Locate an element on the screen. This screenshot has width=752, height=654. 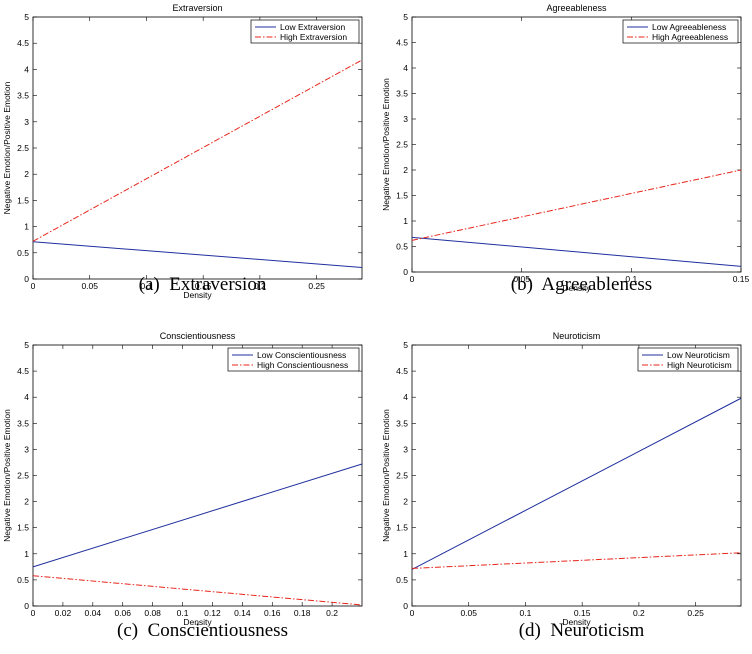
x-tick-label: 0.18 is located at coordinates (302, 613).